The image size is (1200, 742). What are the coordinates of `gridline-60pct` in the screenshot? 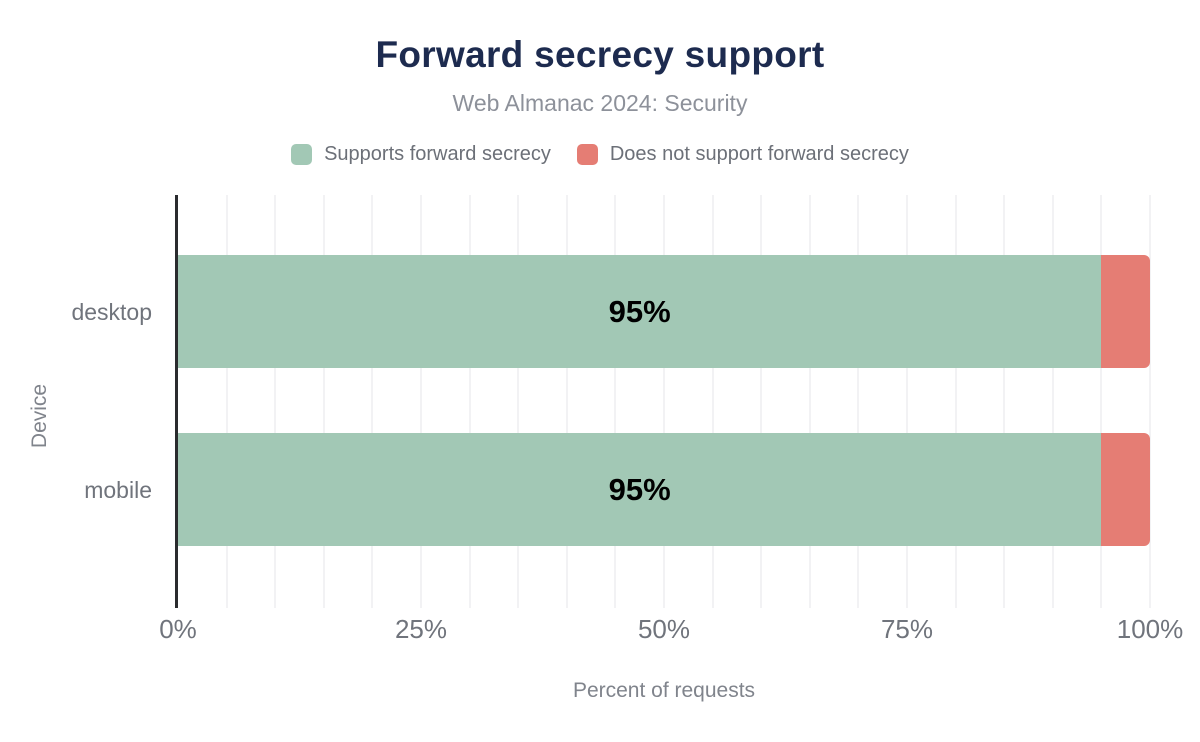 It's located at (761, 401).